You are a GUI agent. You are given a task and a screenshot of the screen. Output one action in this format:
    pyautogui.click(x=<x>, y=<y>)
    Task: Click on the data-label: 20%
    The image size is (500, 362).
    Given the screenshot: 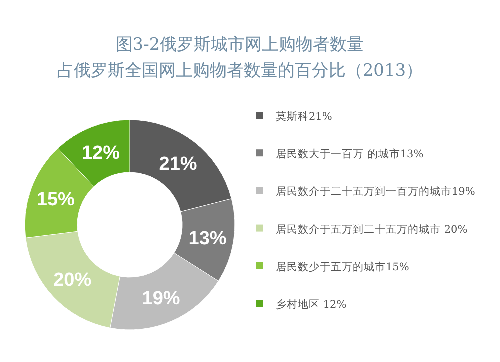 What is the action you would take?
    pyautogui.click(x=73, y=280)
    